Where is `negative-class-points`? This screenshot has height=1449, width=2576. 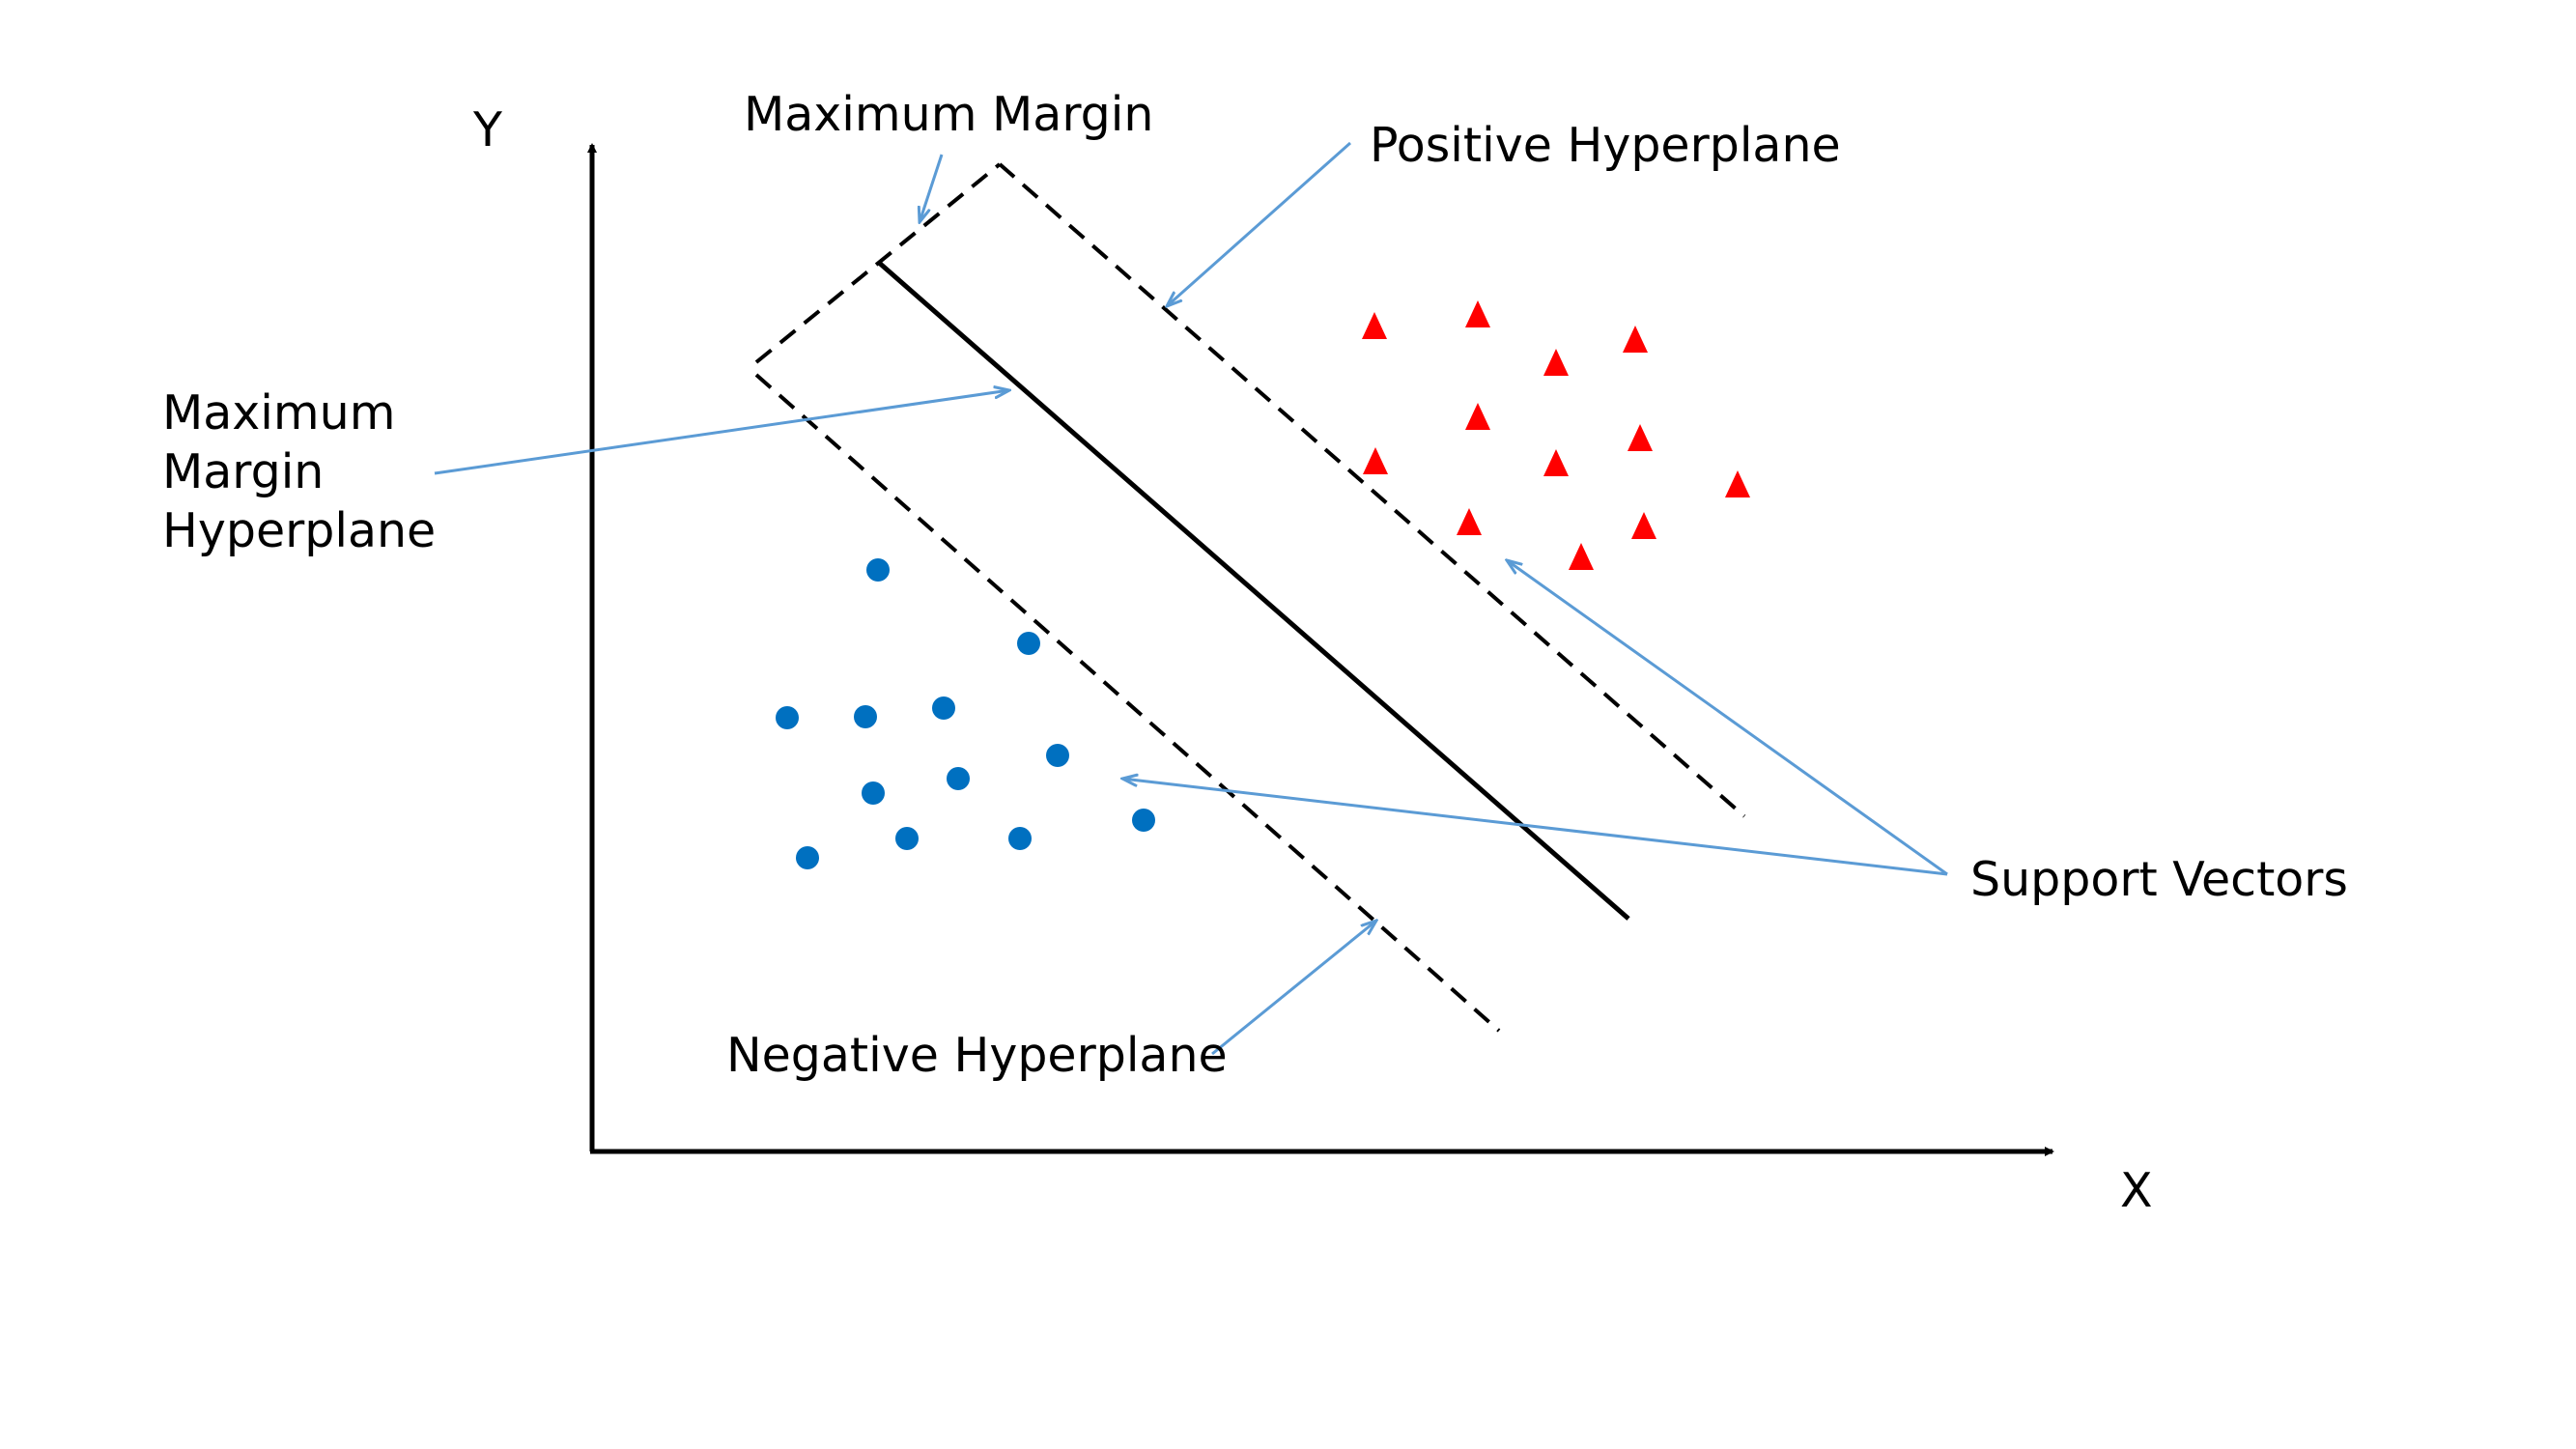 negative-class-points is located at coordinates (965, 713).